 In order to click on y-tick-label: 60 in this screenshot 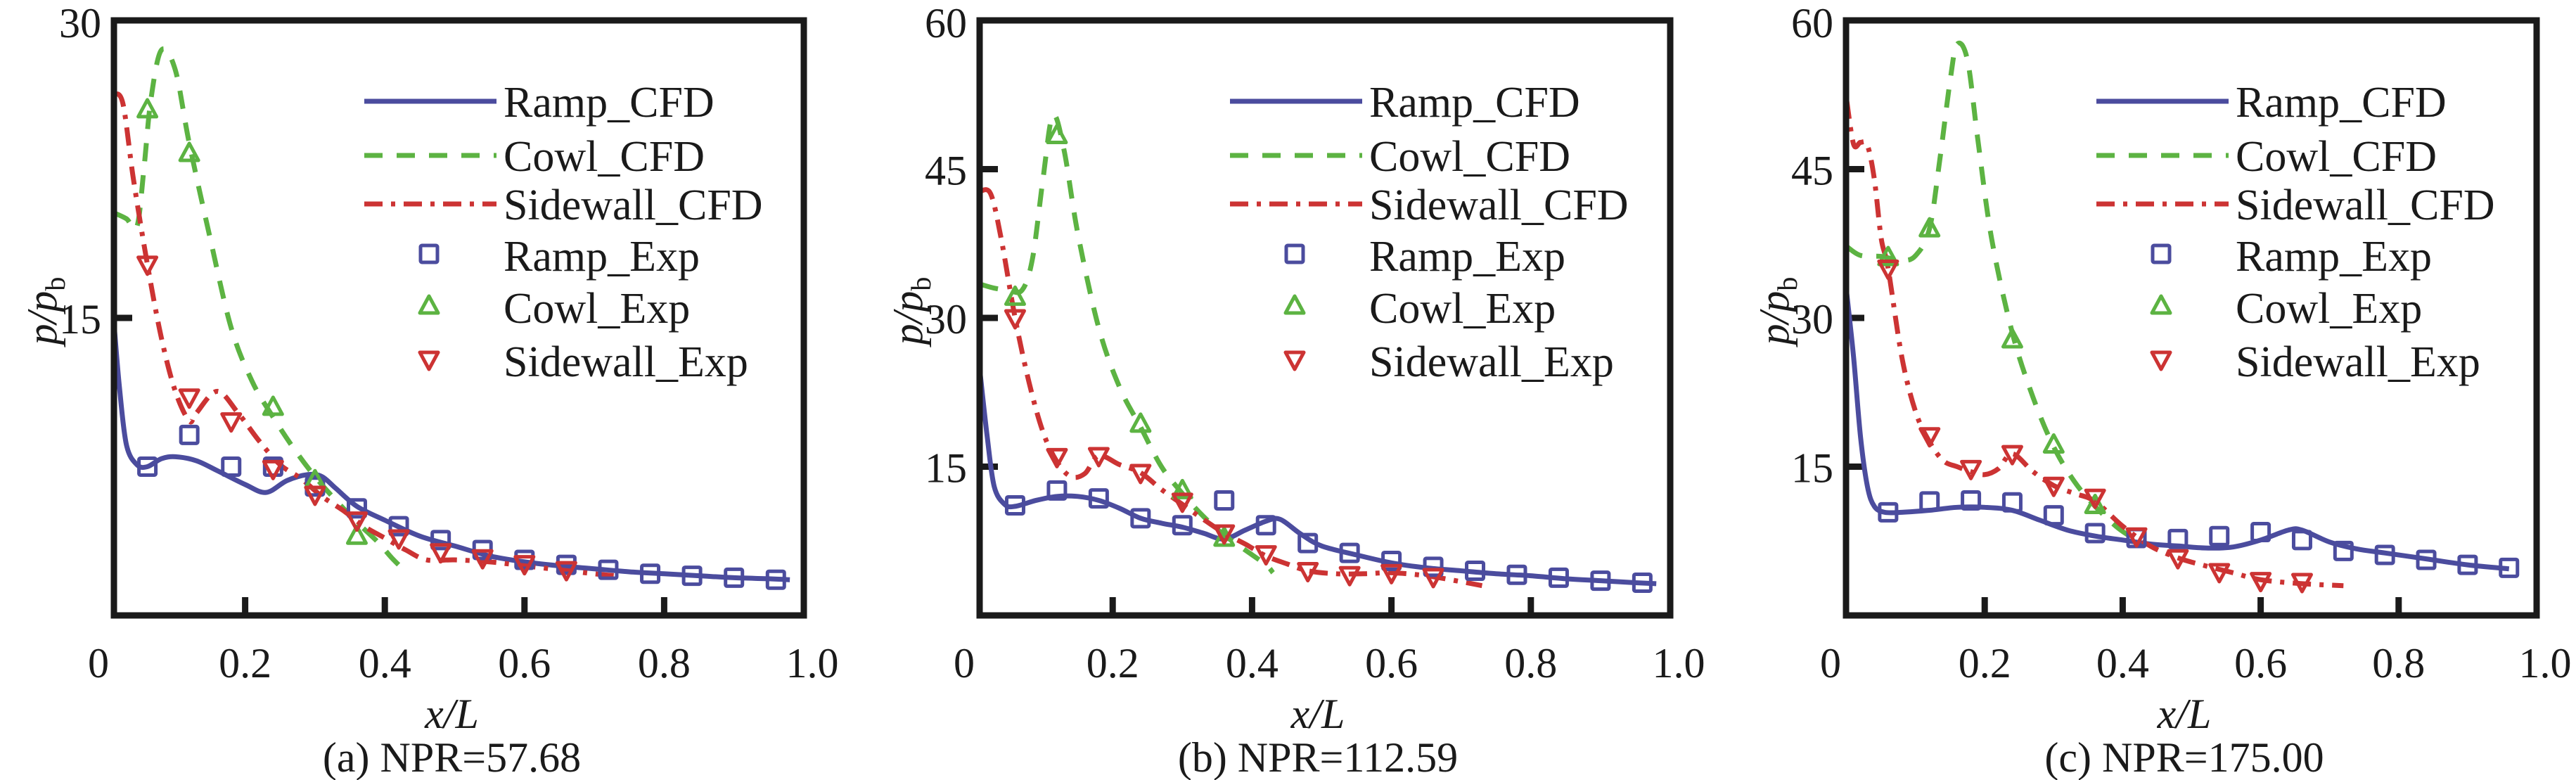, I will do `click(946, 23)`.